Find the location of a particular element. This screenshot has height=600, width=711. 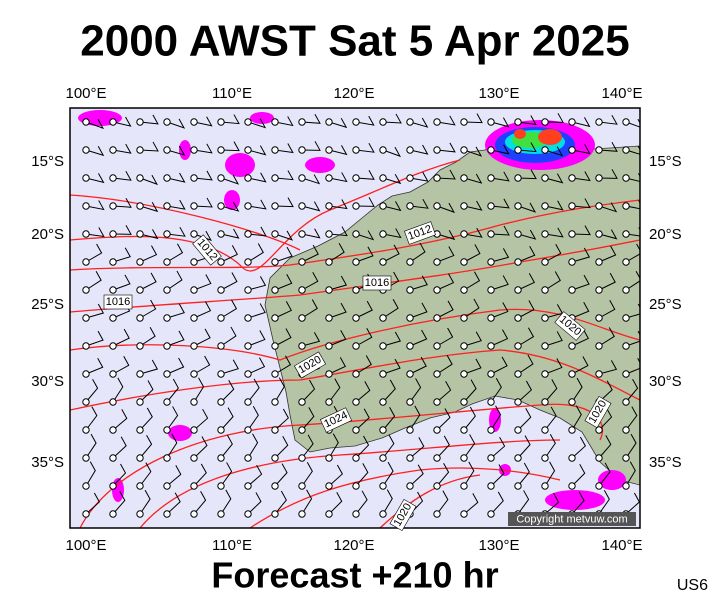

bottom-axis: 100°E 110°E 120°E 130°E 140°E is located at coordinates (353, 545).